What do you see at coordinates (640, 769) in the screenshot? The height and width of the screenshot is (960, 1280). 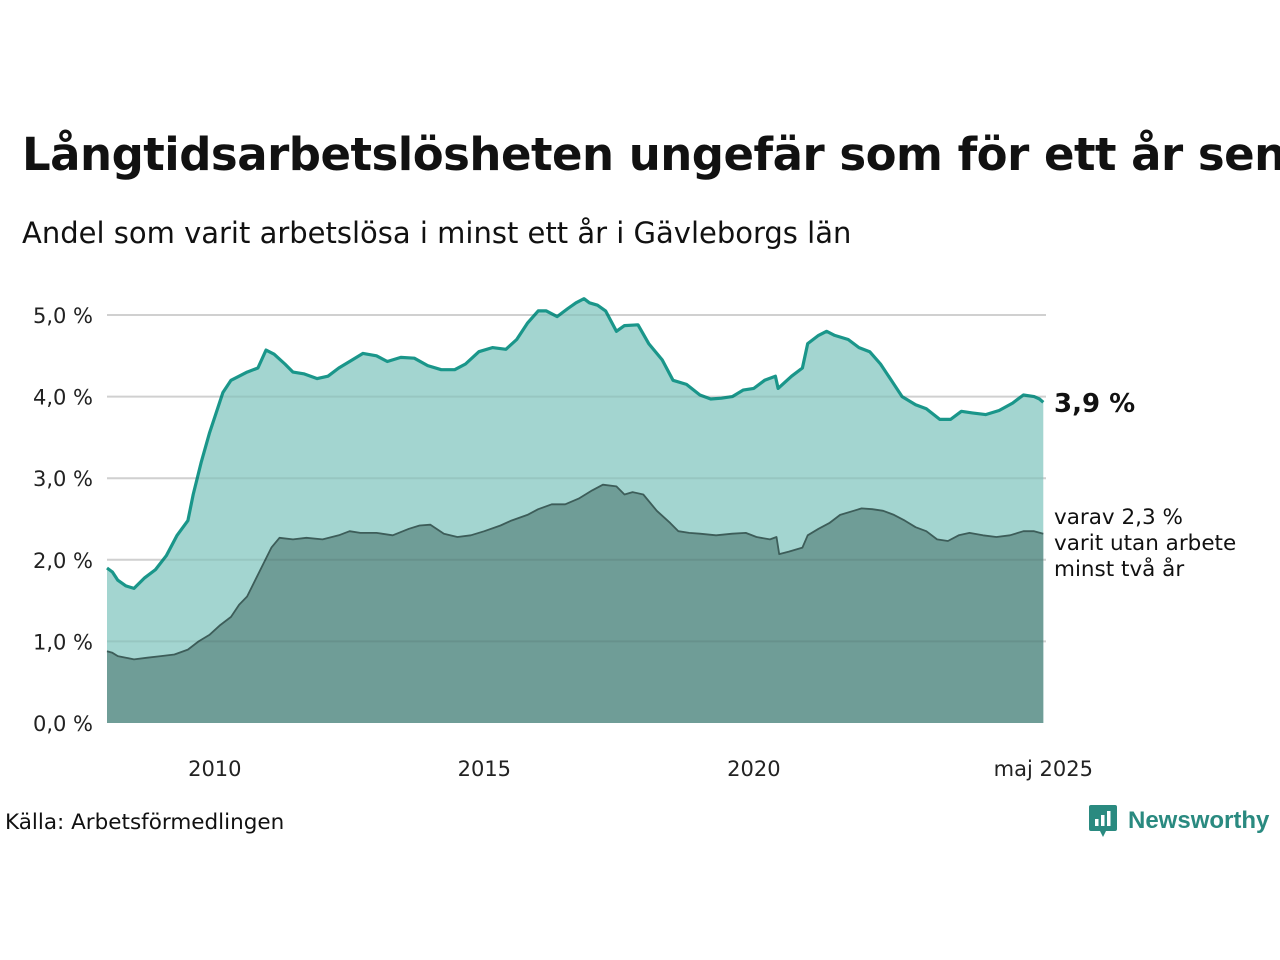 I see `x-axis: 2010 2015 2020 maj 2025` at bounding box center [640, 769].